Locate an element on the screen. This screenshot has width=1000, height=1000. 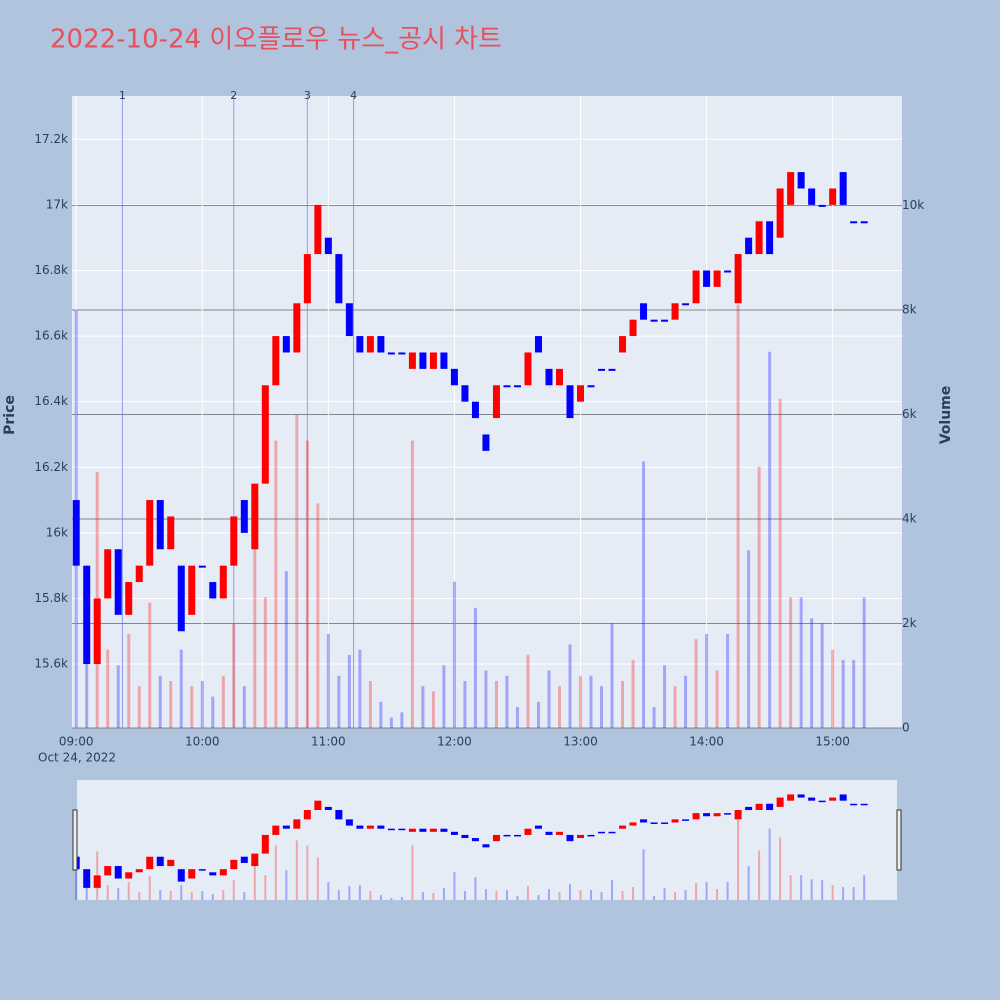
x-tick-label: 15:00 is located at coordinates (832, 742).